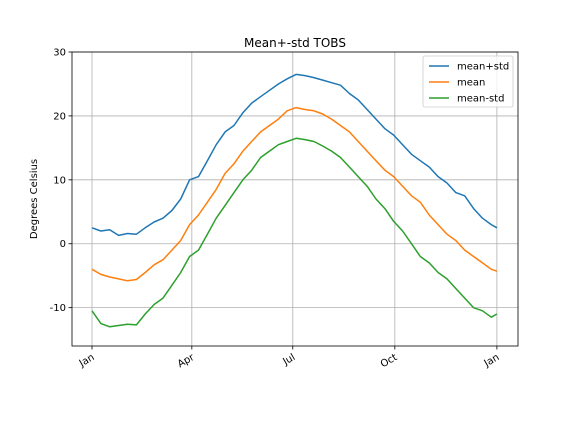  Describe the element at coordinates (483, 67) in the screenshot. I see `legend-label: mean+std` at that location.